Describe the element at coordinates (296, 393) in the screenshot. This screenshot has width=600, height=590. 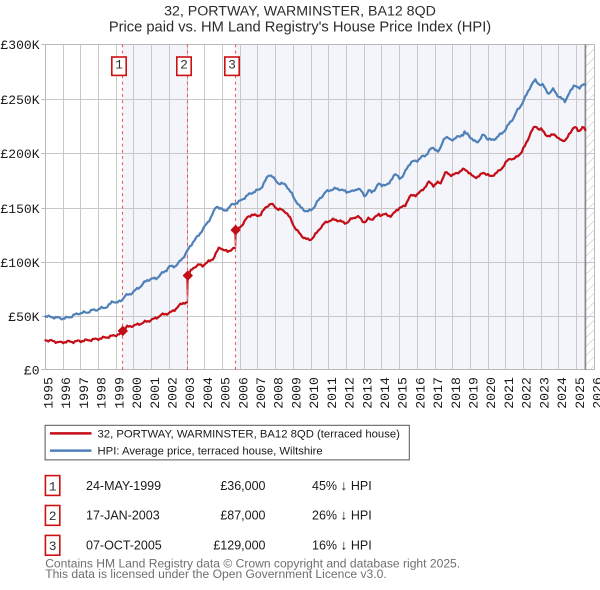
I see `svg-text: 2009` at that location.